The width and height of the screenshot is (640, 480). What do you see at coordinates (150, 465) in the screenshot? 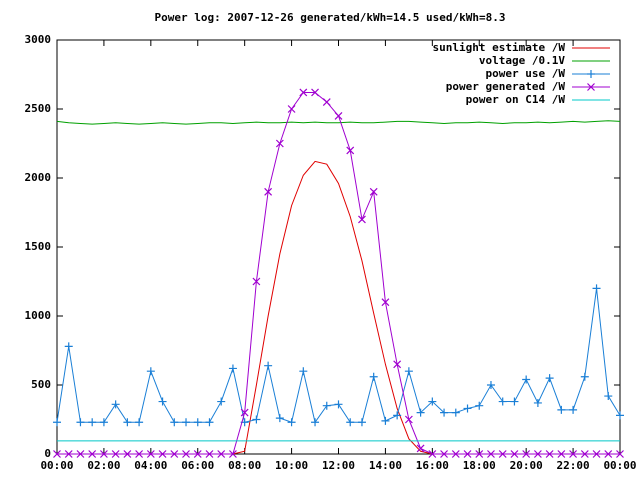
I see `x-tick-label: 04:00` at bounding box center [150, 465].